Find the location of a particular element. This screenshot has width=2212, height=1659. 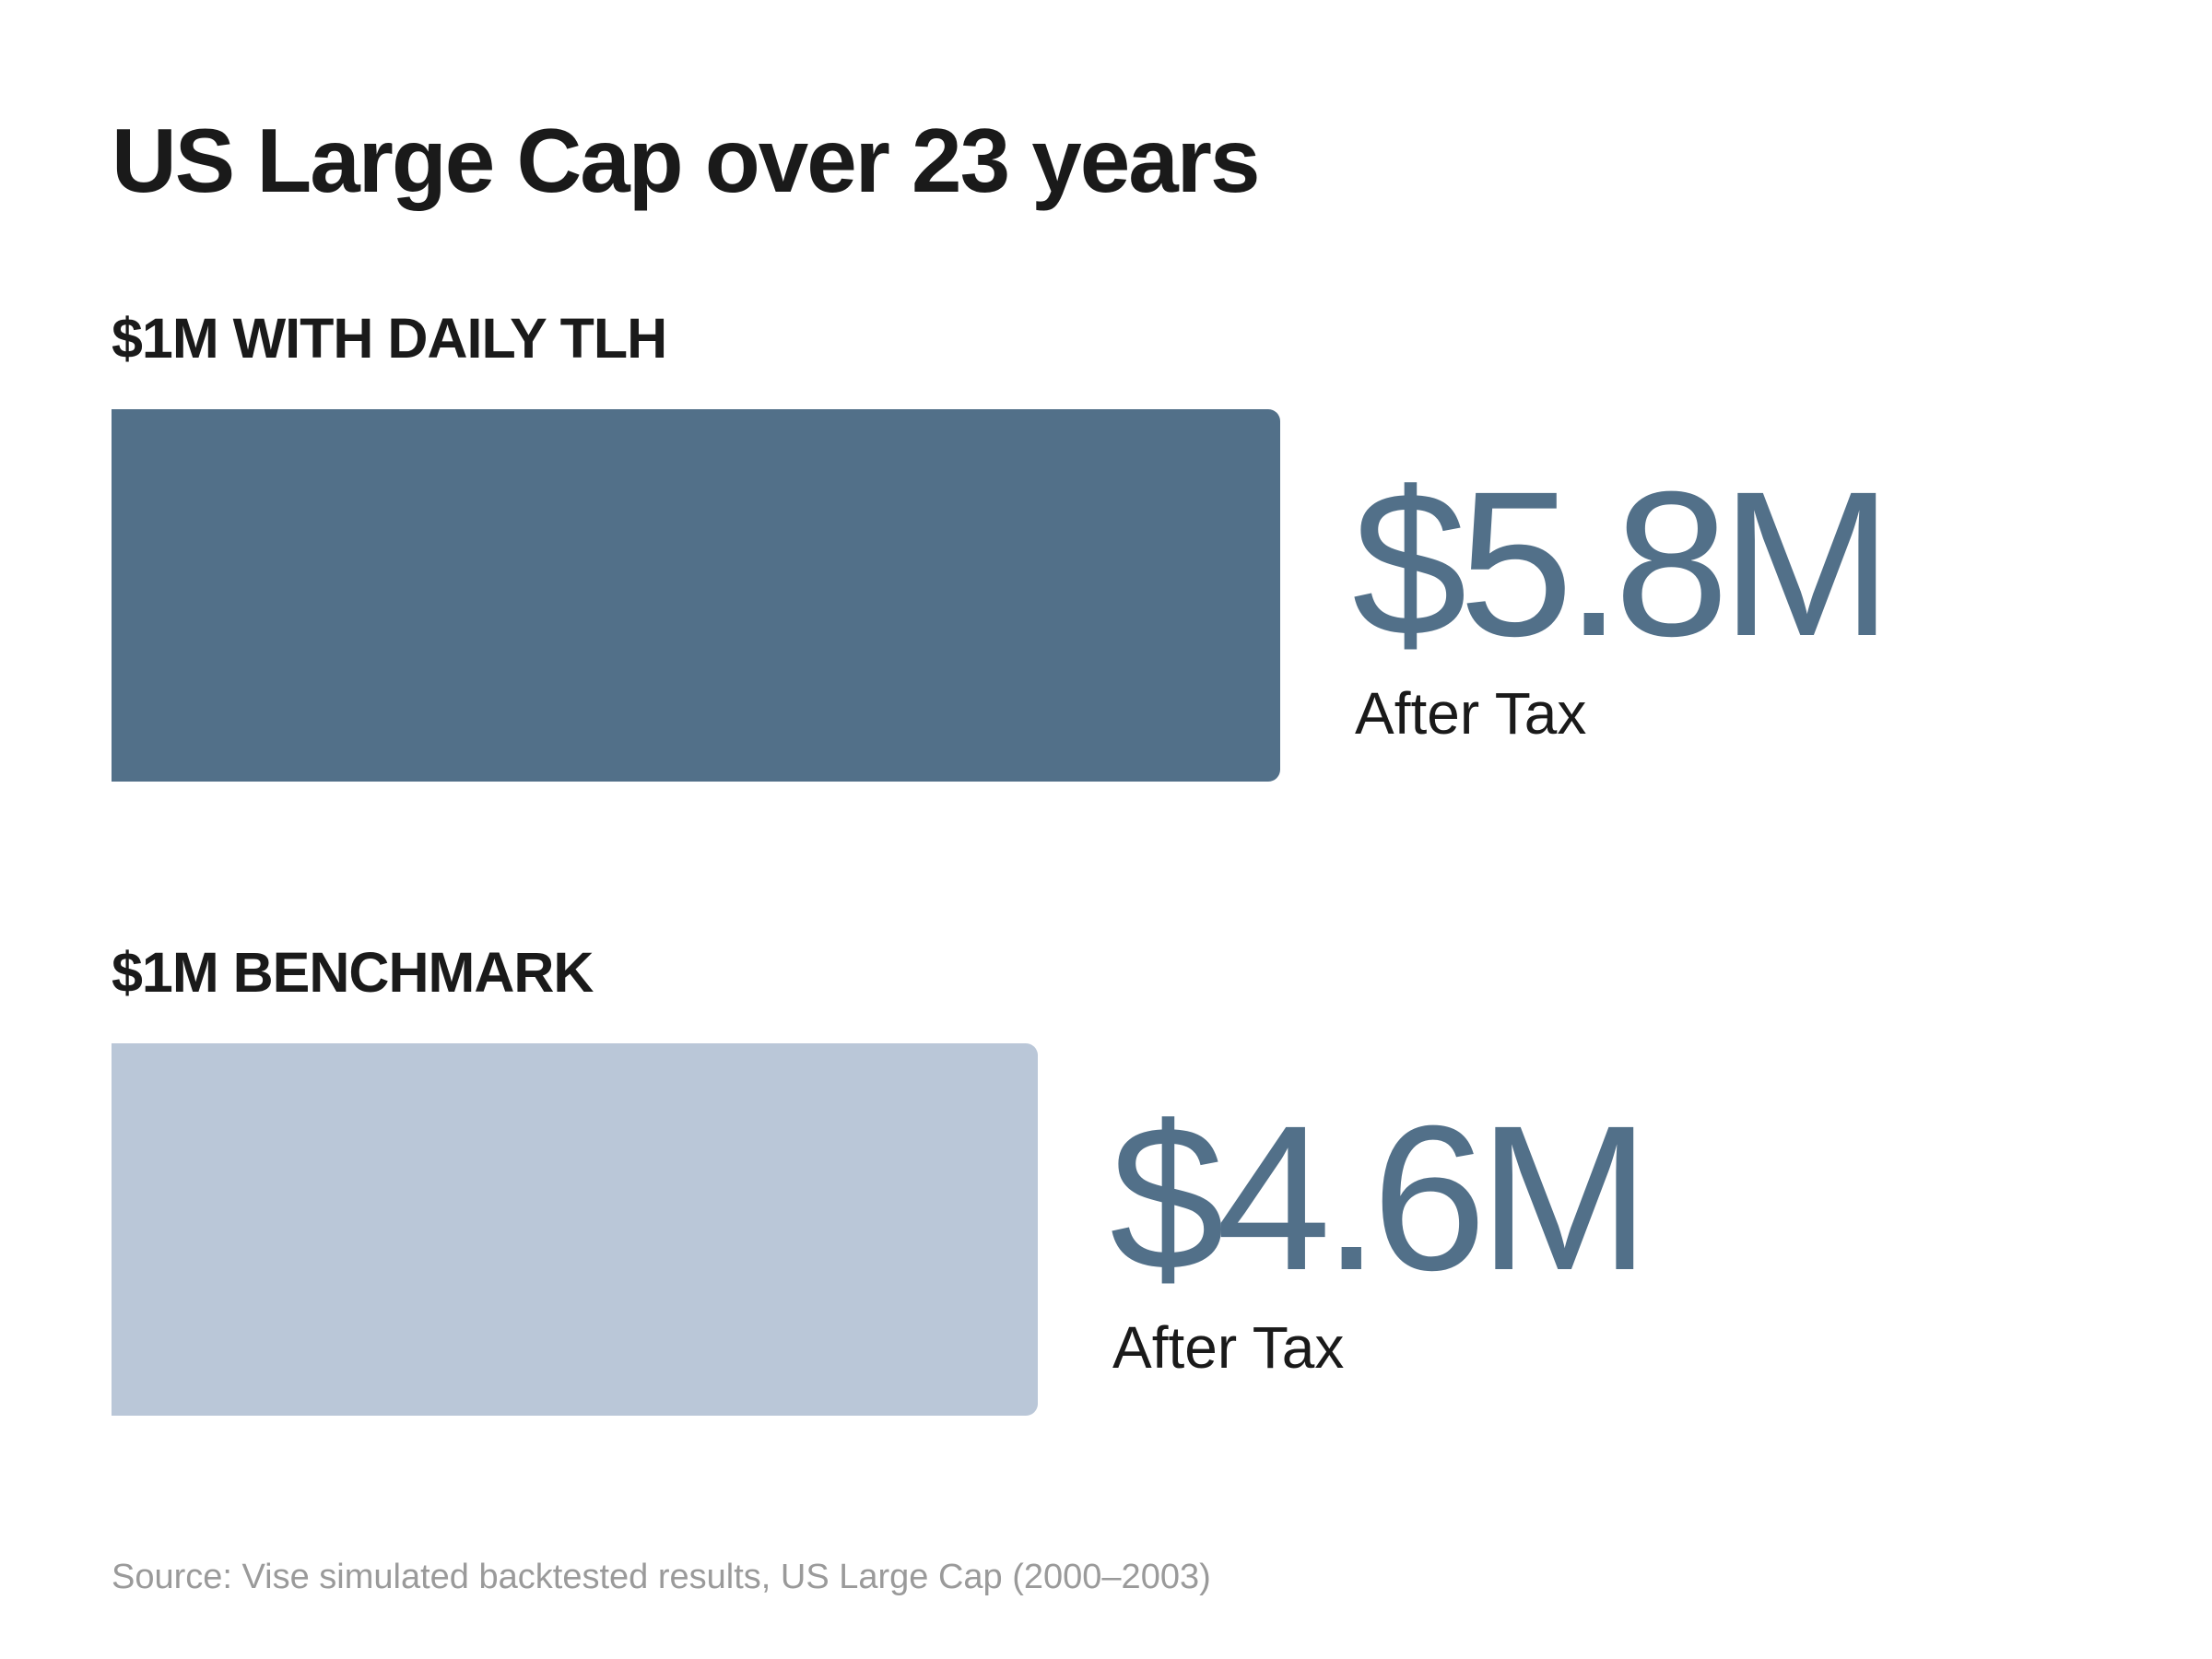

bar-label-tlh: $1M WITH DAILY TLH is located at coordinates (389, 338).